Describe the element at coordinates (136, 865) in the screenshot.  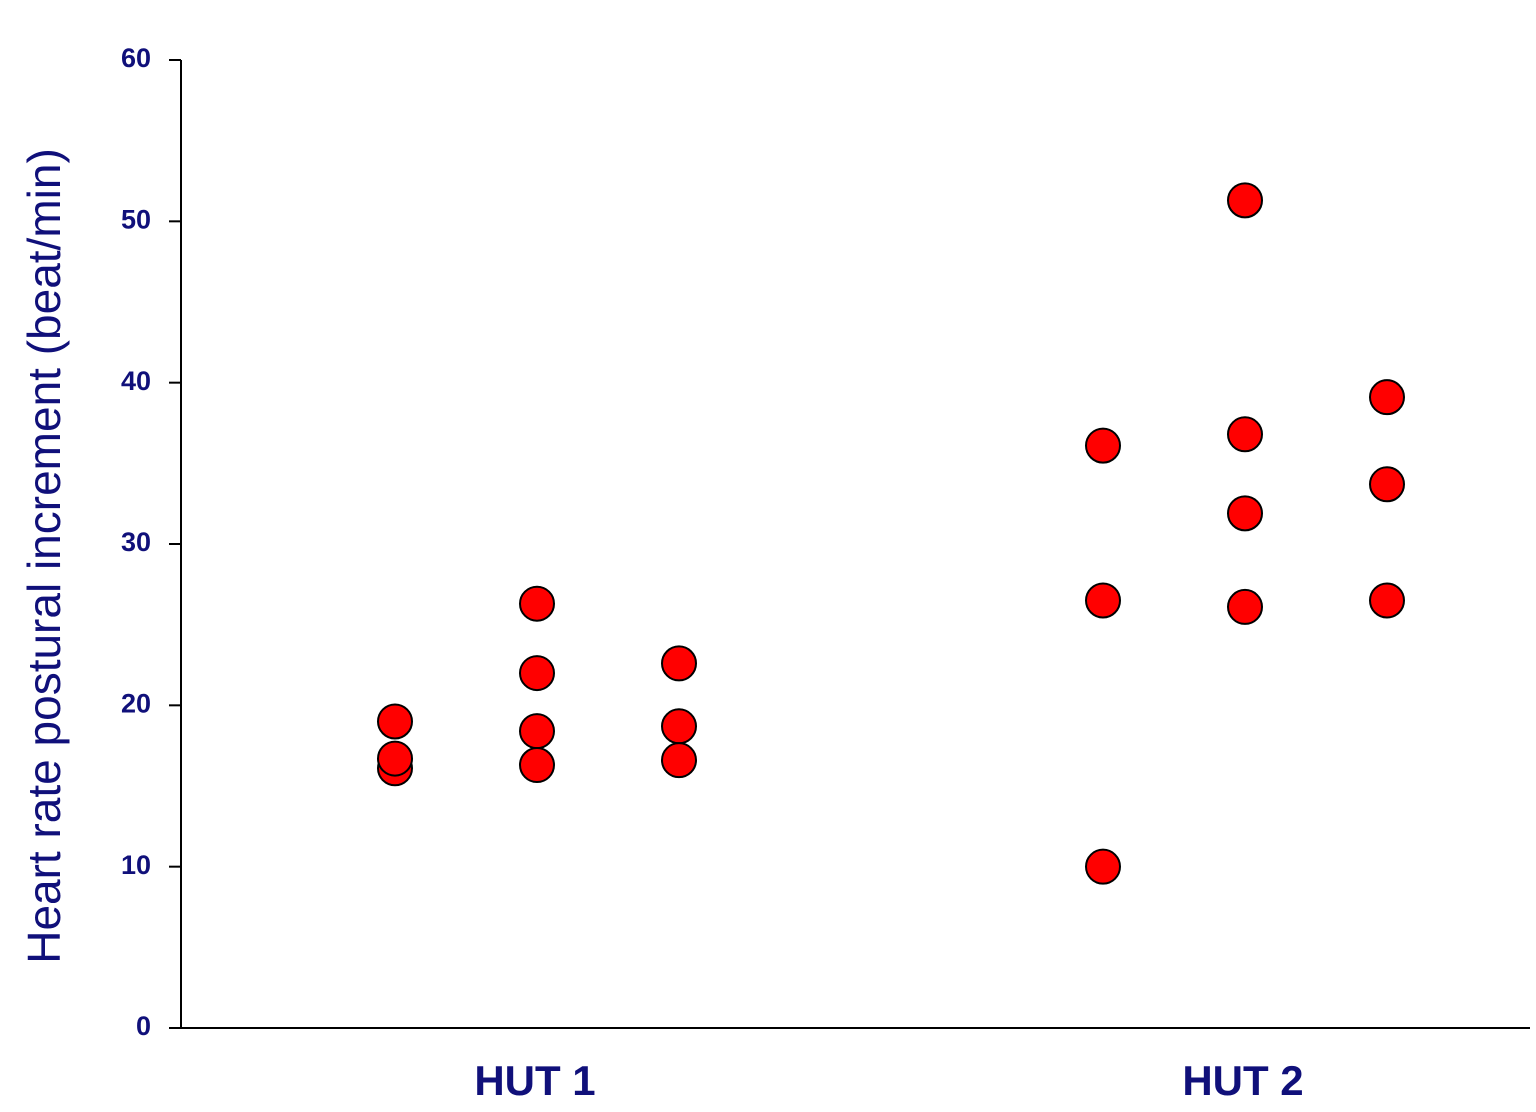
I see `y-tick-label: 10` at that location.